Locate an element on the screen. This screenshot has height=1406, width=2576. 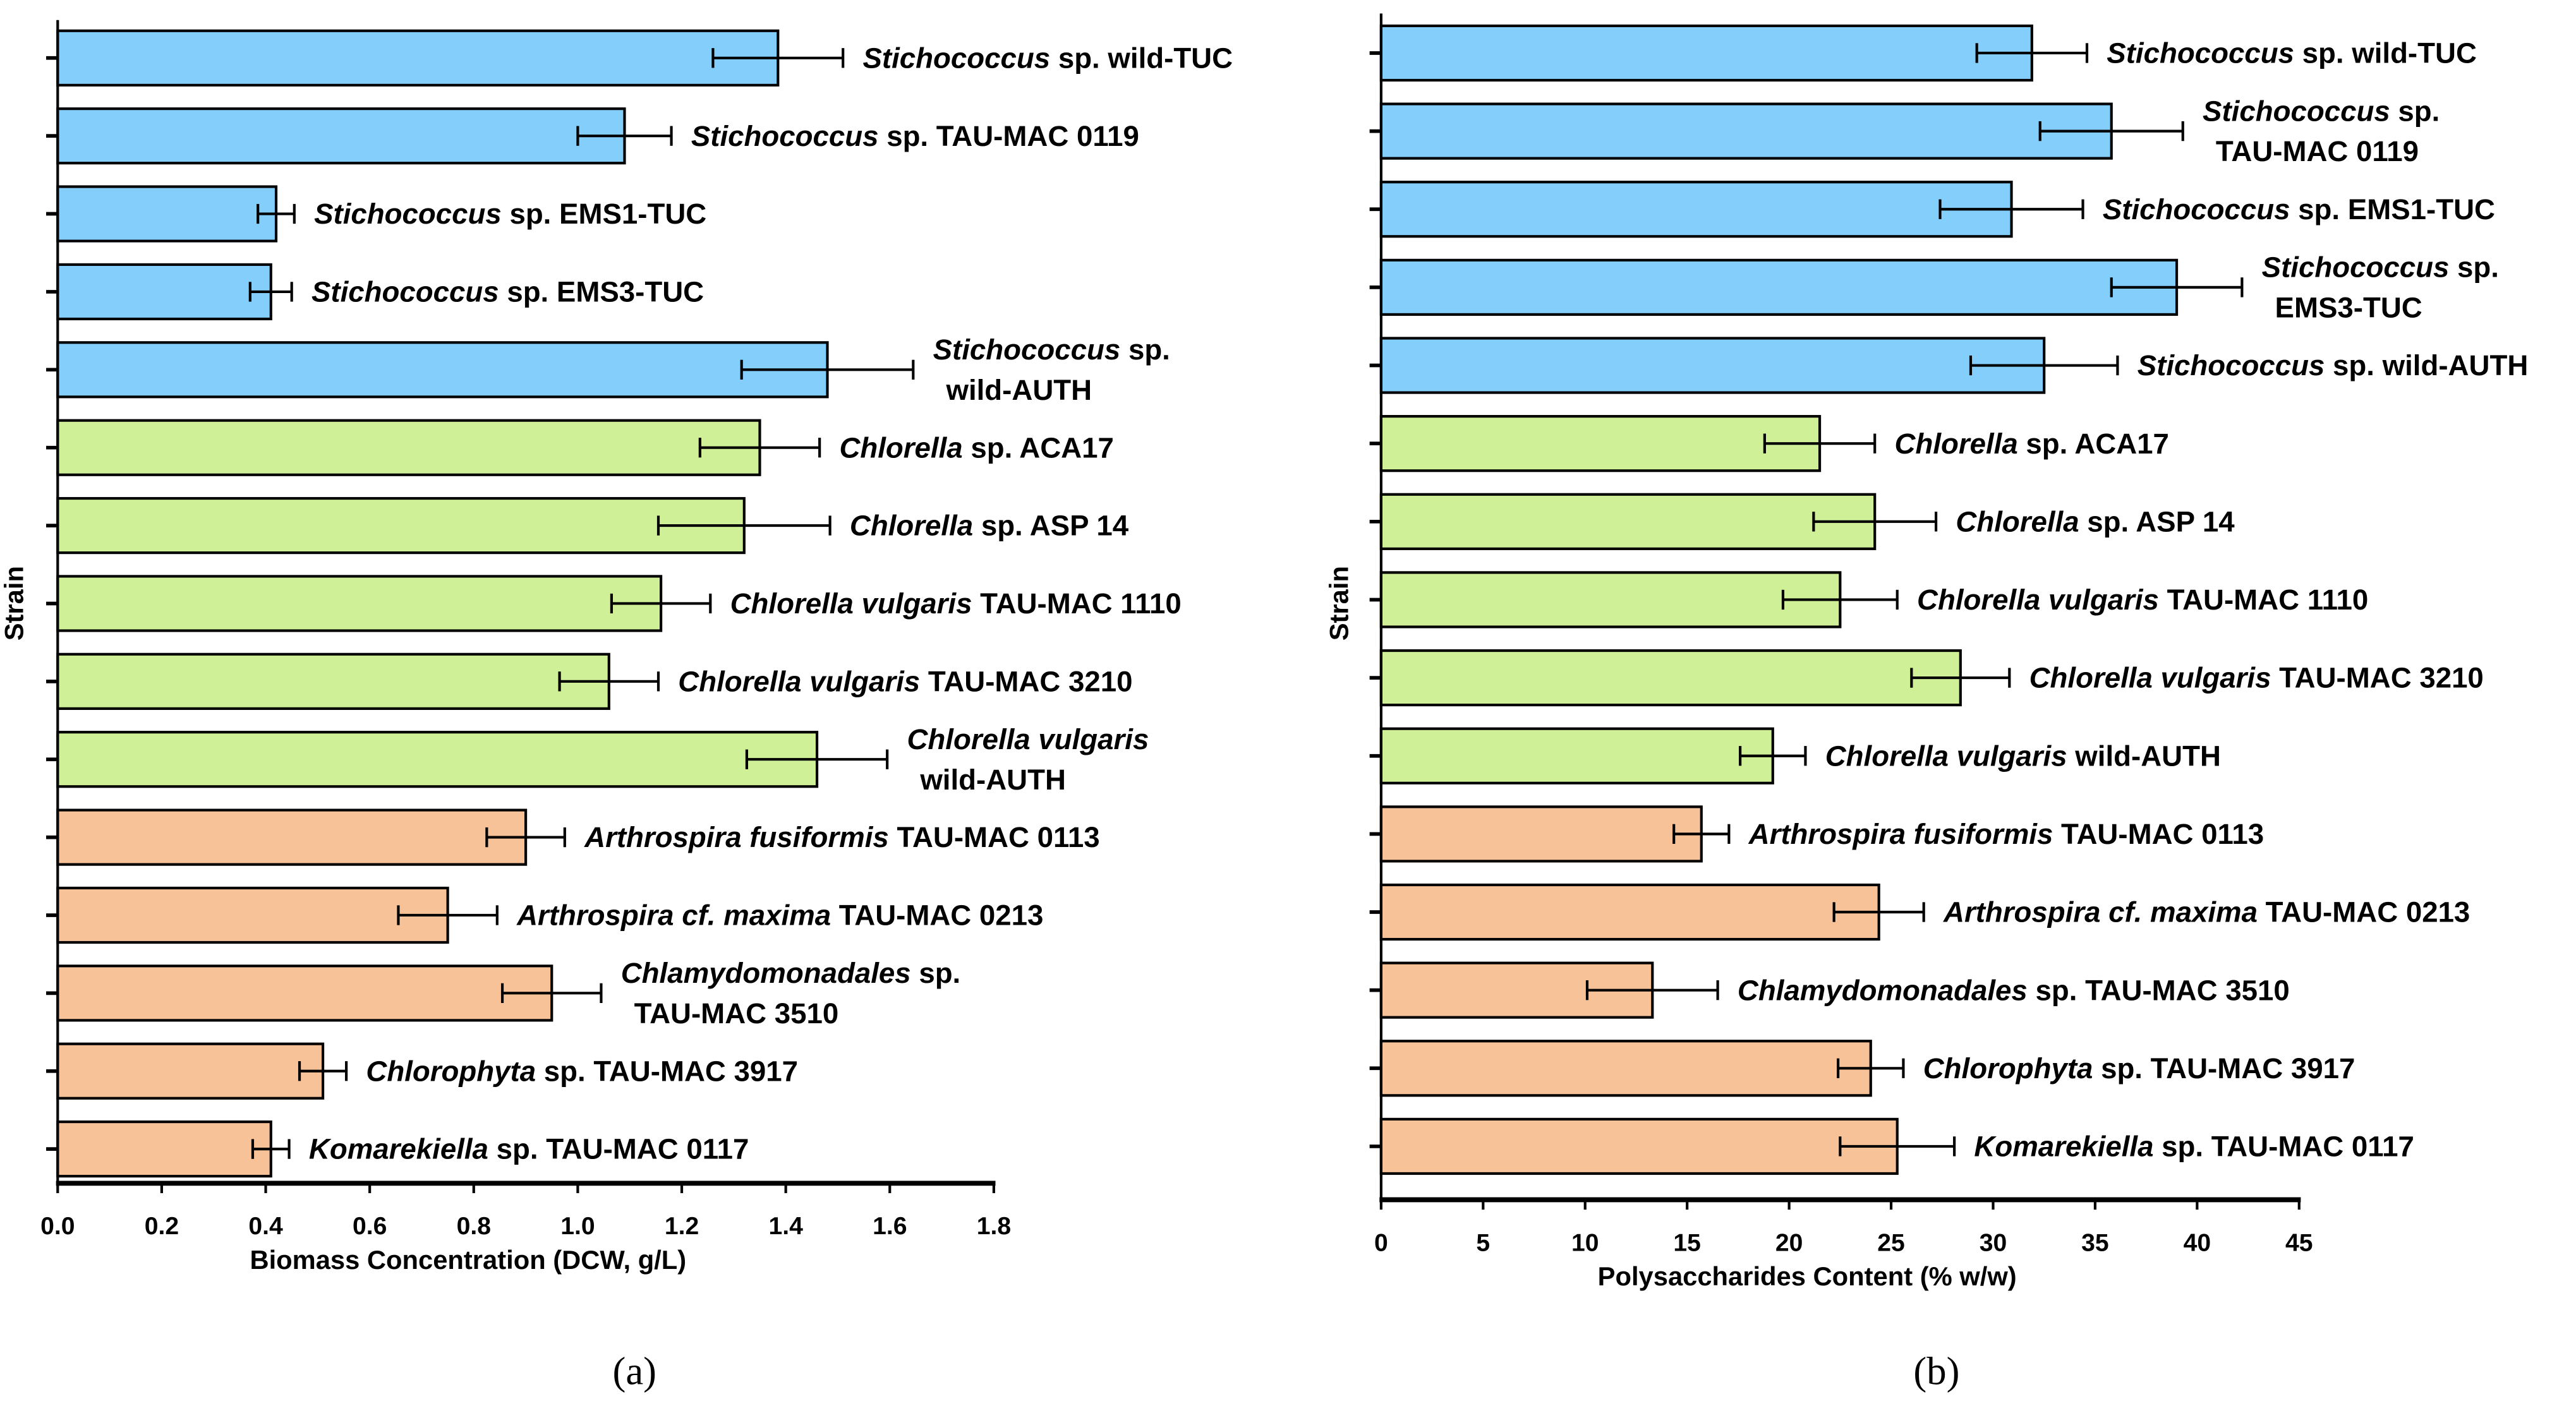
bar-label: TAU-MAC 0119 is located at coordinates (2317, 151).